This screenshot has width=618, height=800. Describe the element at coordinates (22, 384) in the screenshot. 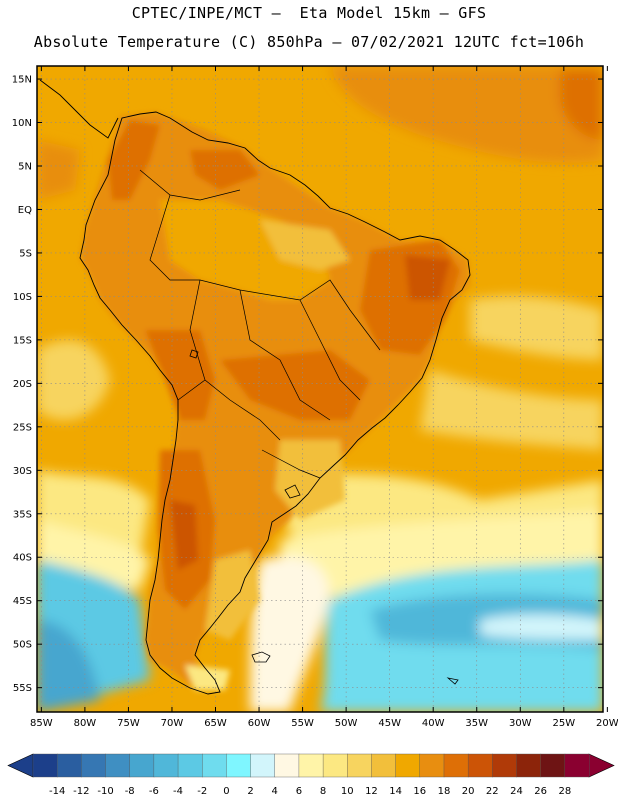

I see `lat-label: 20S` at that location.